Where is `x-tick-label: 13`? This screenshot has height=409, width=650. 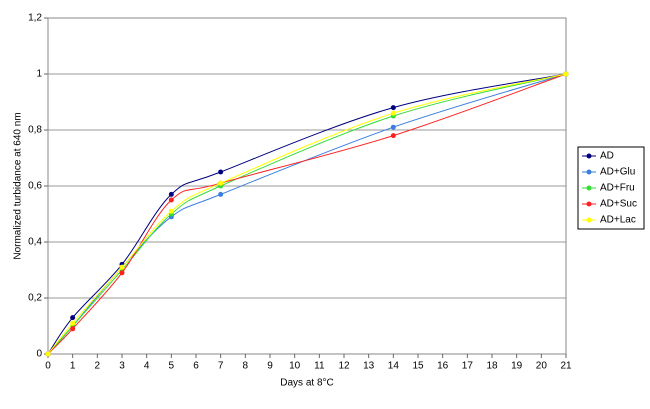 x-tick-label: 13 is located at coordinates (369, 366).